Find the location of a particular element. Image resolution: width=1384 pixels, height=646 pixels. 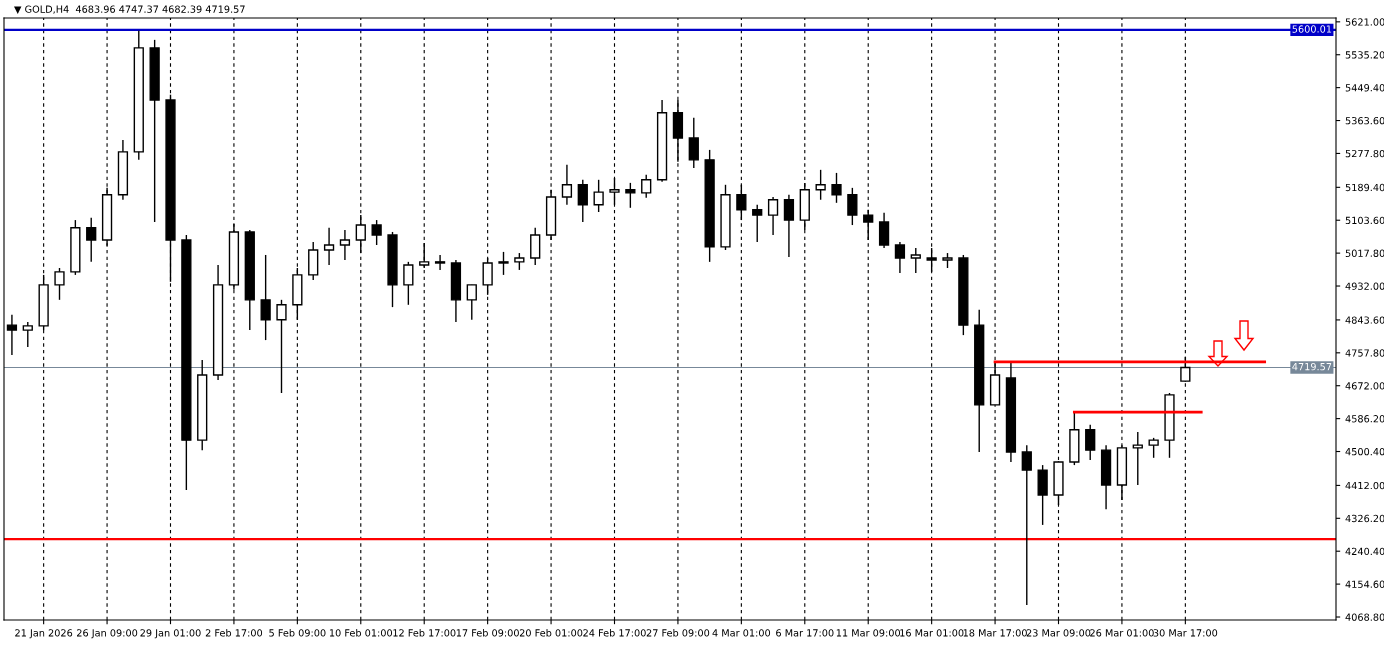

x-tick-label: 2 Feb 17:00 is located at coordinates (234, 633).